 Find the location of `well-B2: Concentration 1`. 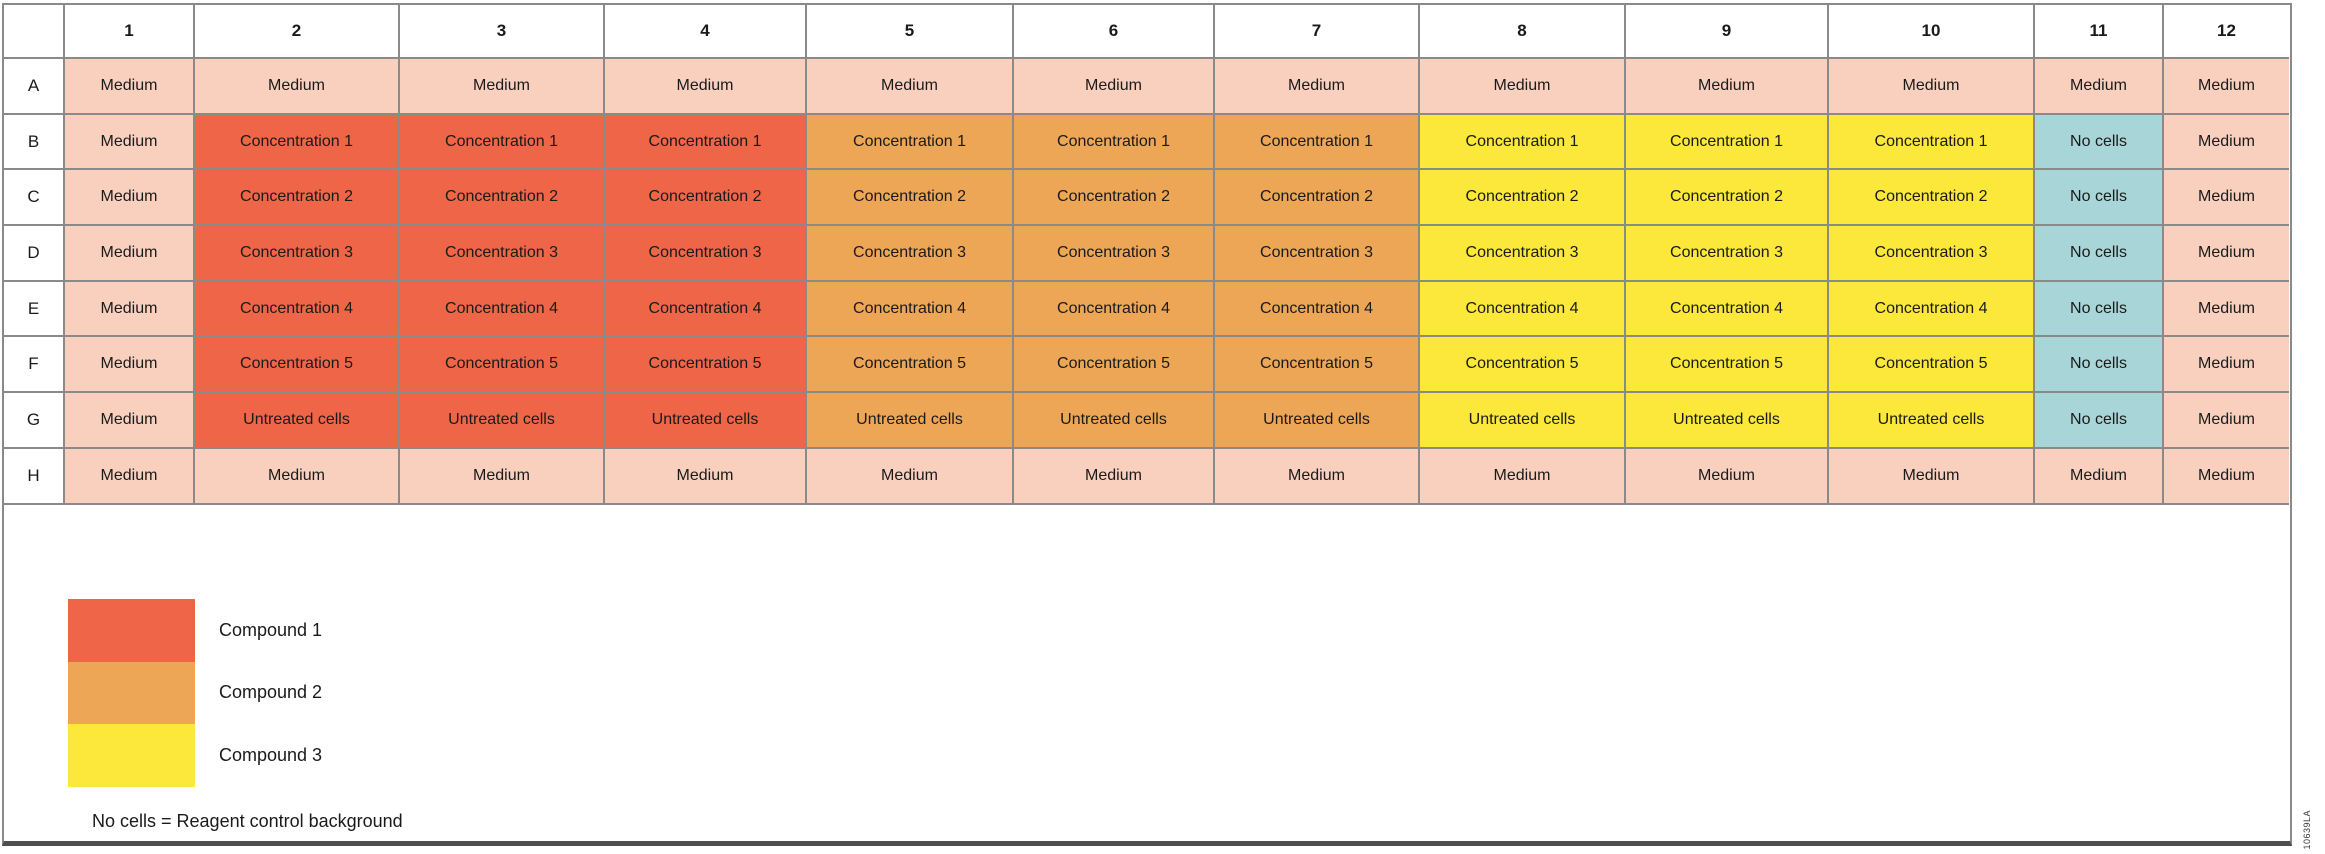

well-B2: Concentration 1 is located at coordinates (297, 142).